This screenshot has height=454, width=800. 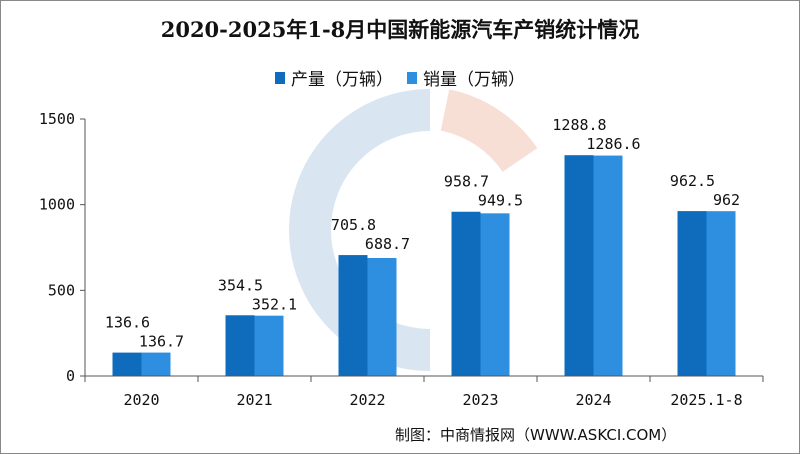 I want to click on data-label-sales: 688.7, so click(x=387, y=244).